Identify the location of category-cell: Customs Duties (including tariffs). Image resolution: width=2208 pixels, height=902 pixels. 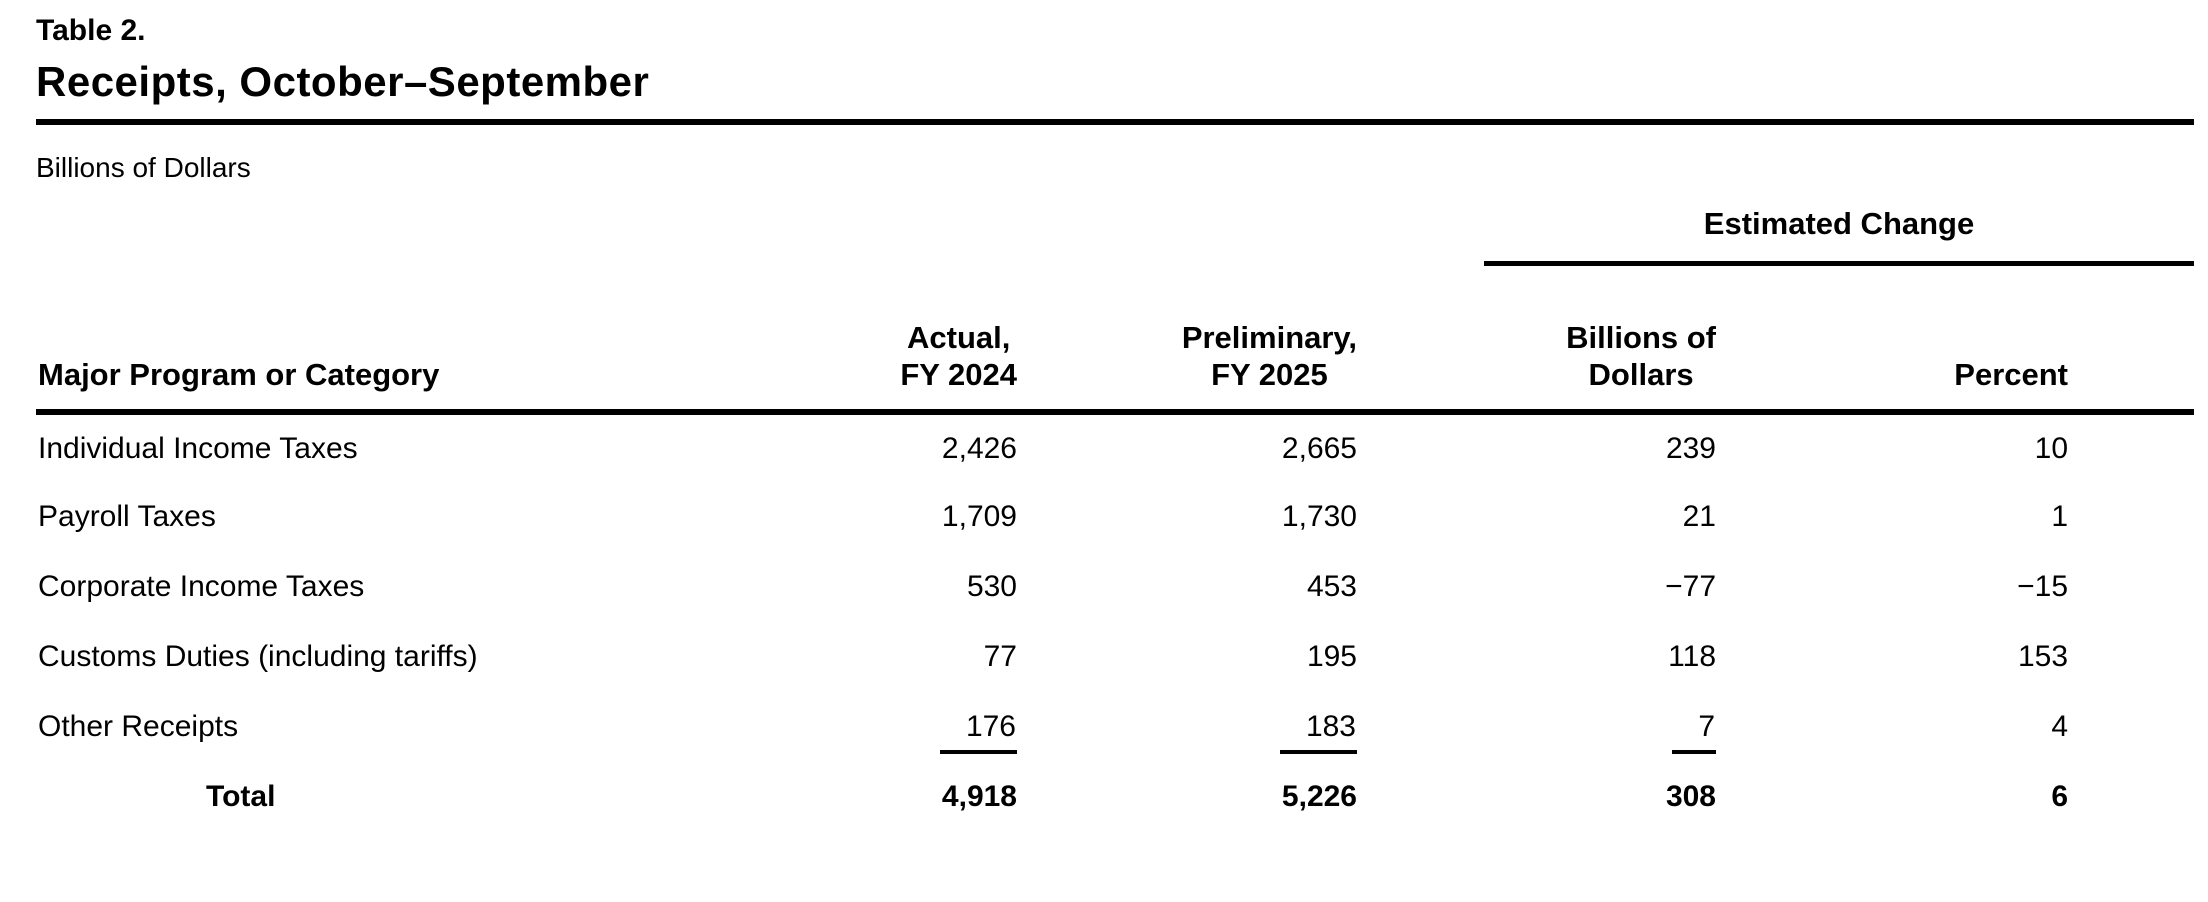
(258, 656).